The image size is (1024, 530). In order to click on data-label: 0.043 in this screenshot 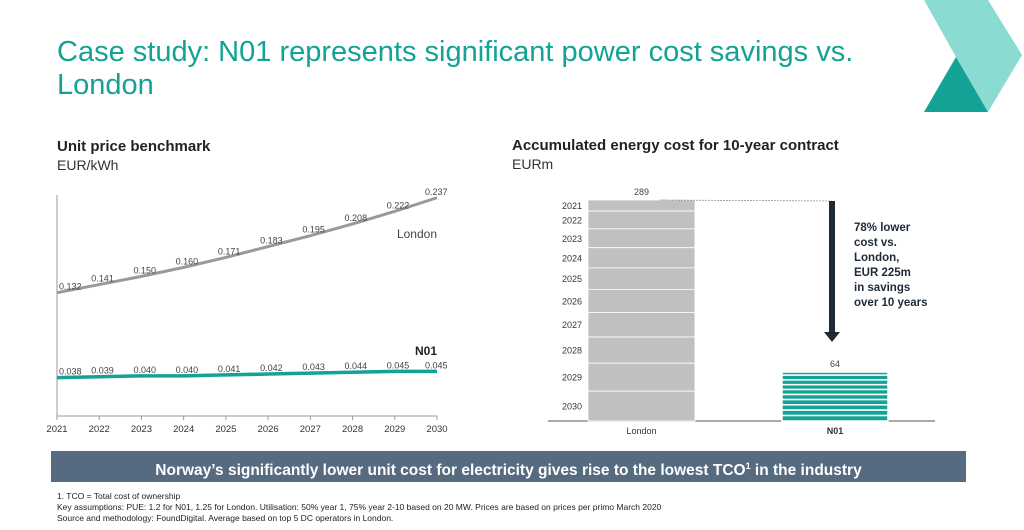, I will do `click(313, 367)`.